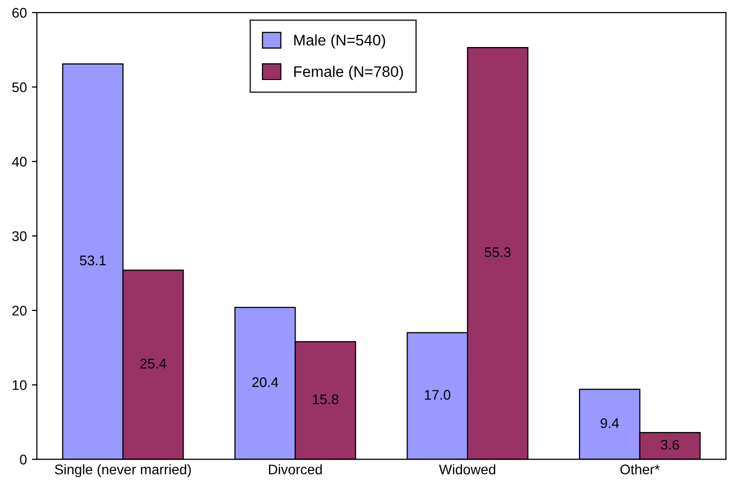  I want to click on y-tick-label: 30, so click(19, 236).